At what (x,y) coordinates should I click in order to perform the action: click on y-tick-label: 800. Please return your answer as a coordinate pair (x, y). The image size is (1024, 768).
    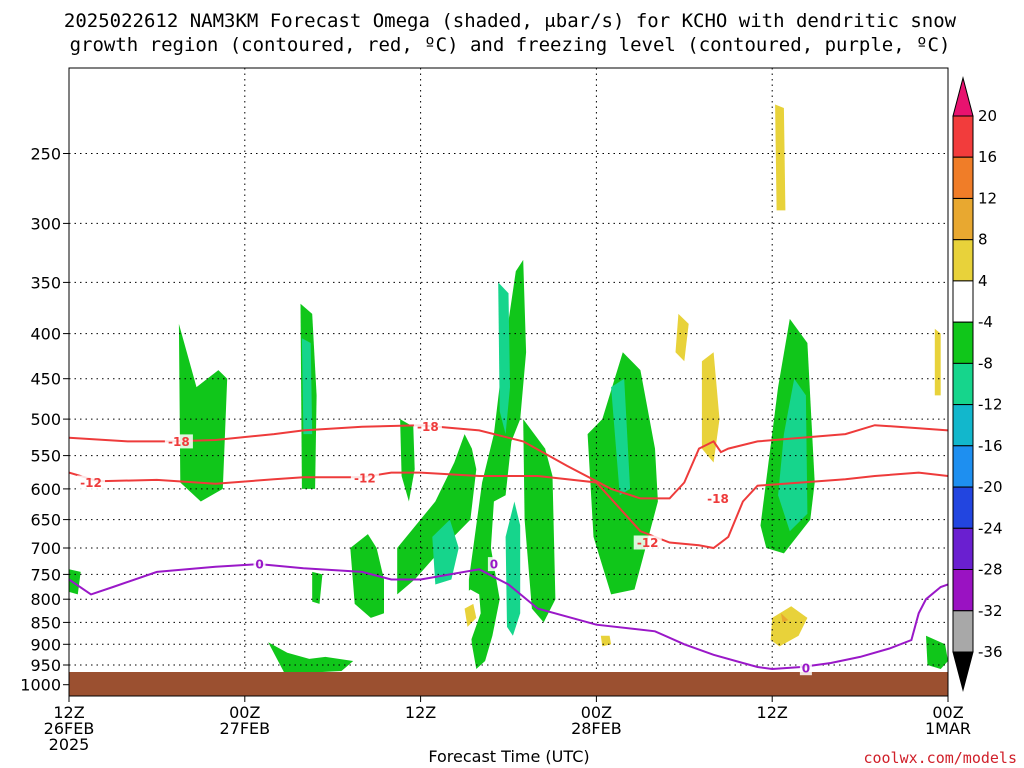
    Looking at the image, I should click on (45, 599).